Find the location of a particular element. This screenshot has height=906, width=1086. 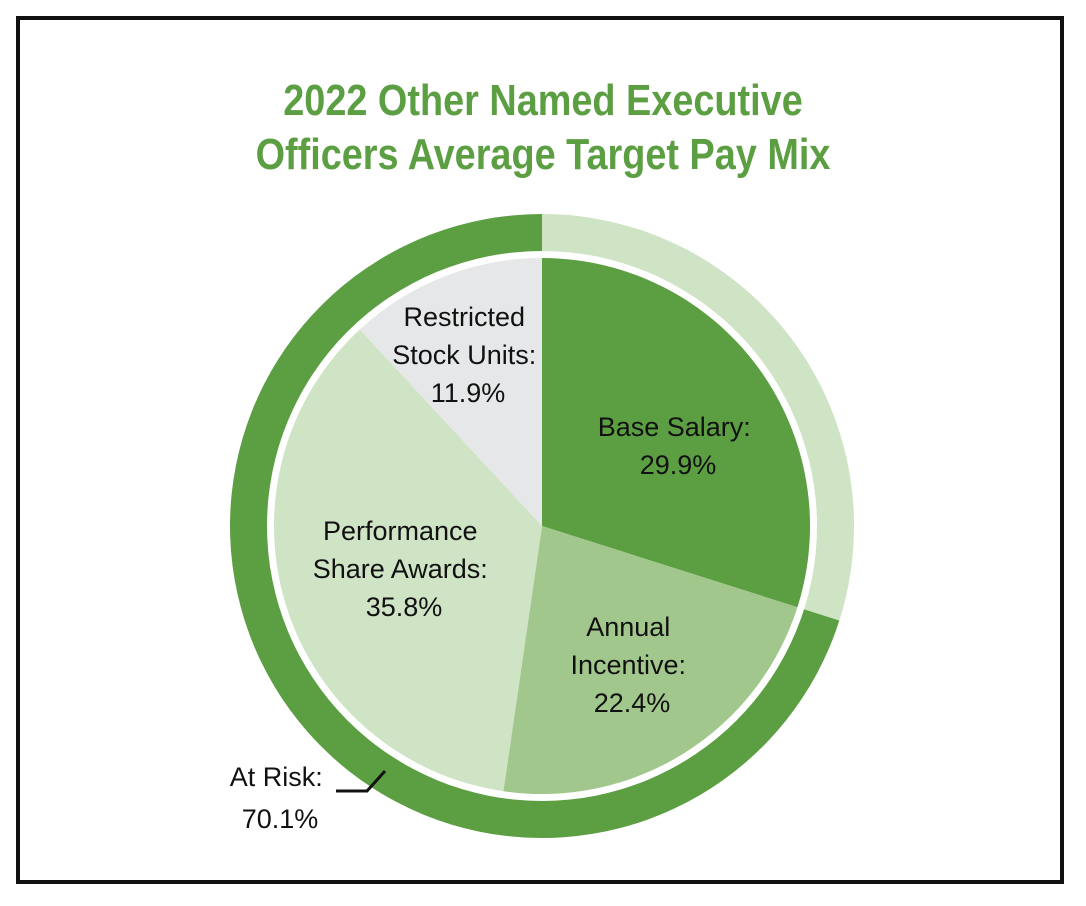

pie-slice-base-salary is located at coordinates (676, 433).